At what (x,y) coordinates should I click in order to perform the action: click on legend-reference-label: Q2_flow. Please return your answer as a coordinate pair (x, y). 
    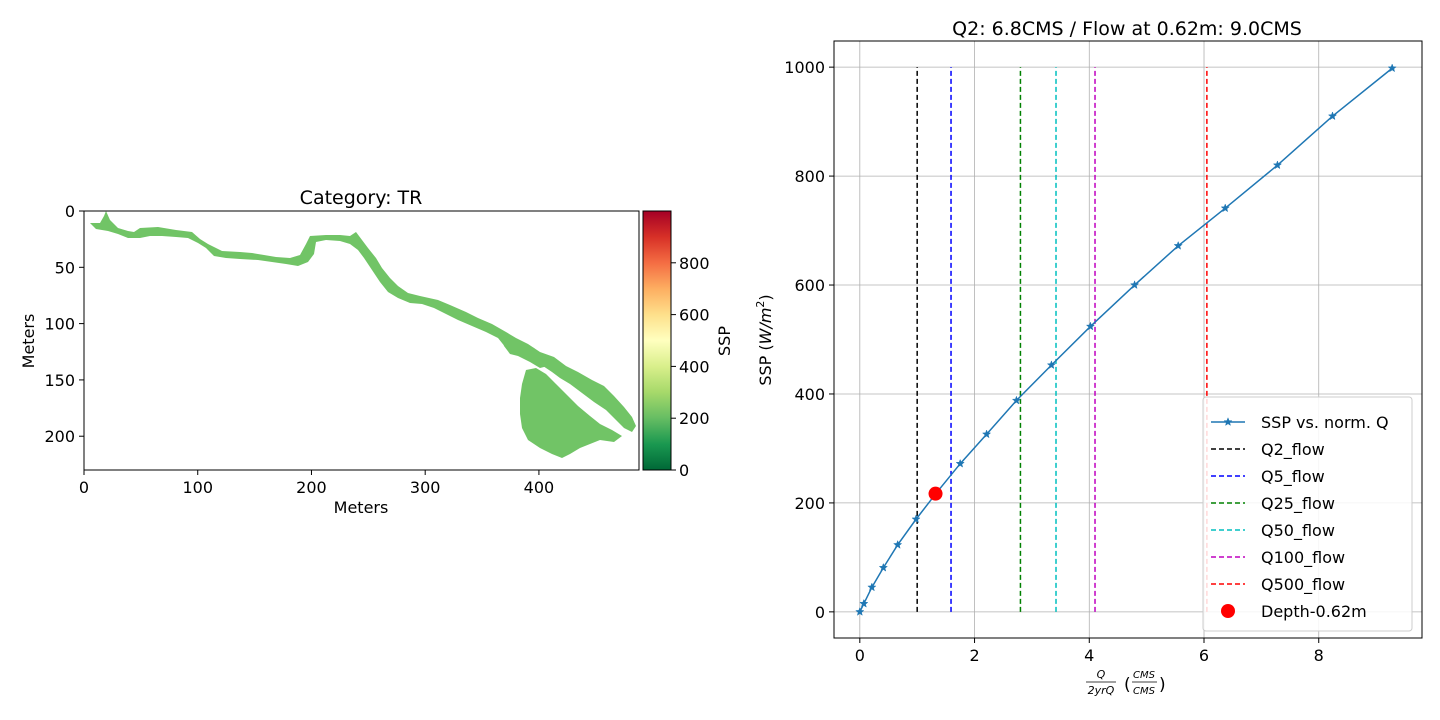
    Looking at the image, I should click on (1293, 450).